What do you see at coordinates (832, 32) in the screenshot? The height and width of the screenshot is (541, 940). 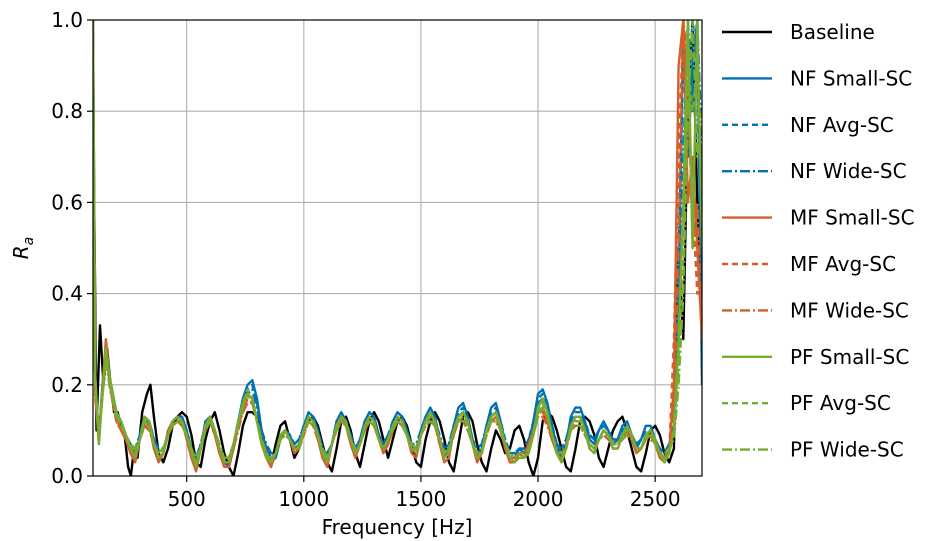 I see `legend-label: Baseline` at bounding box center [832, 32].